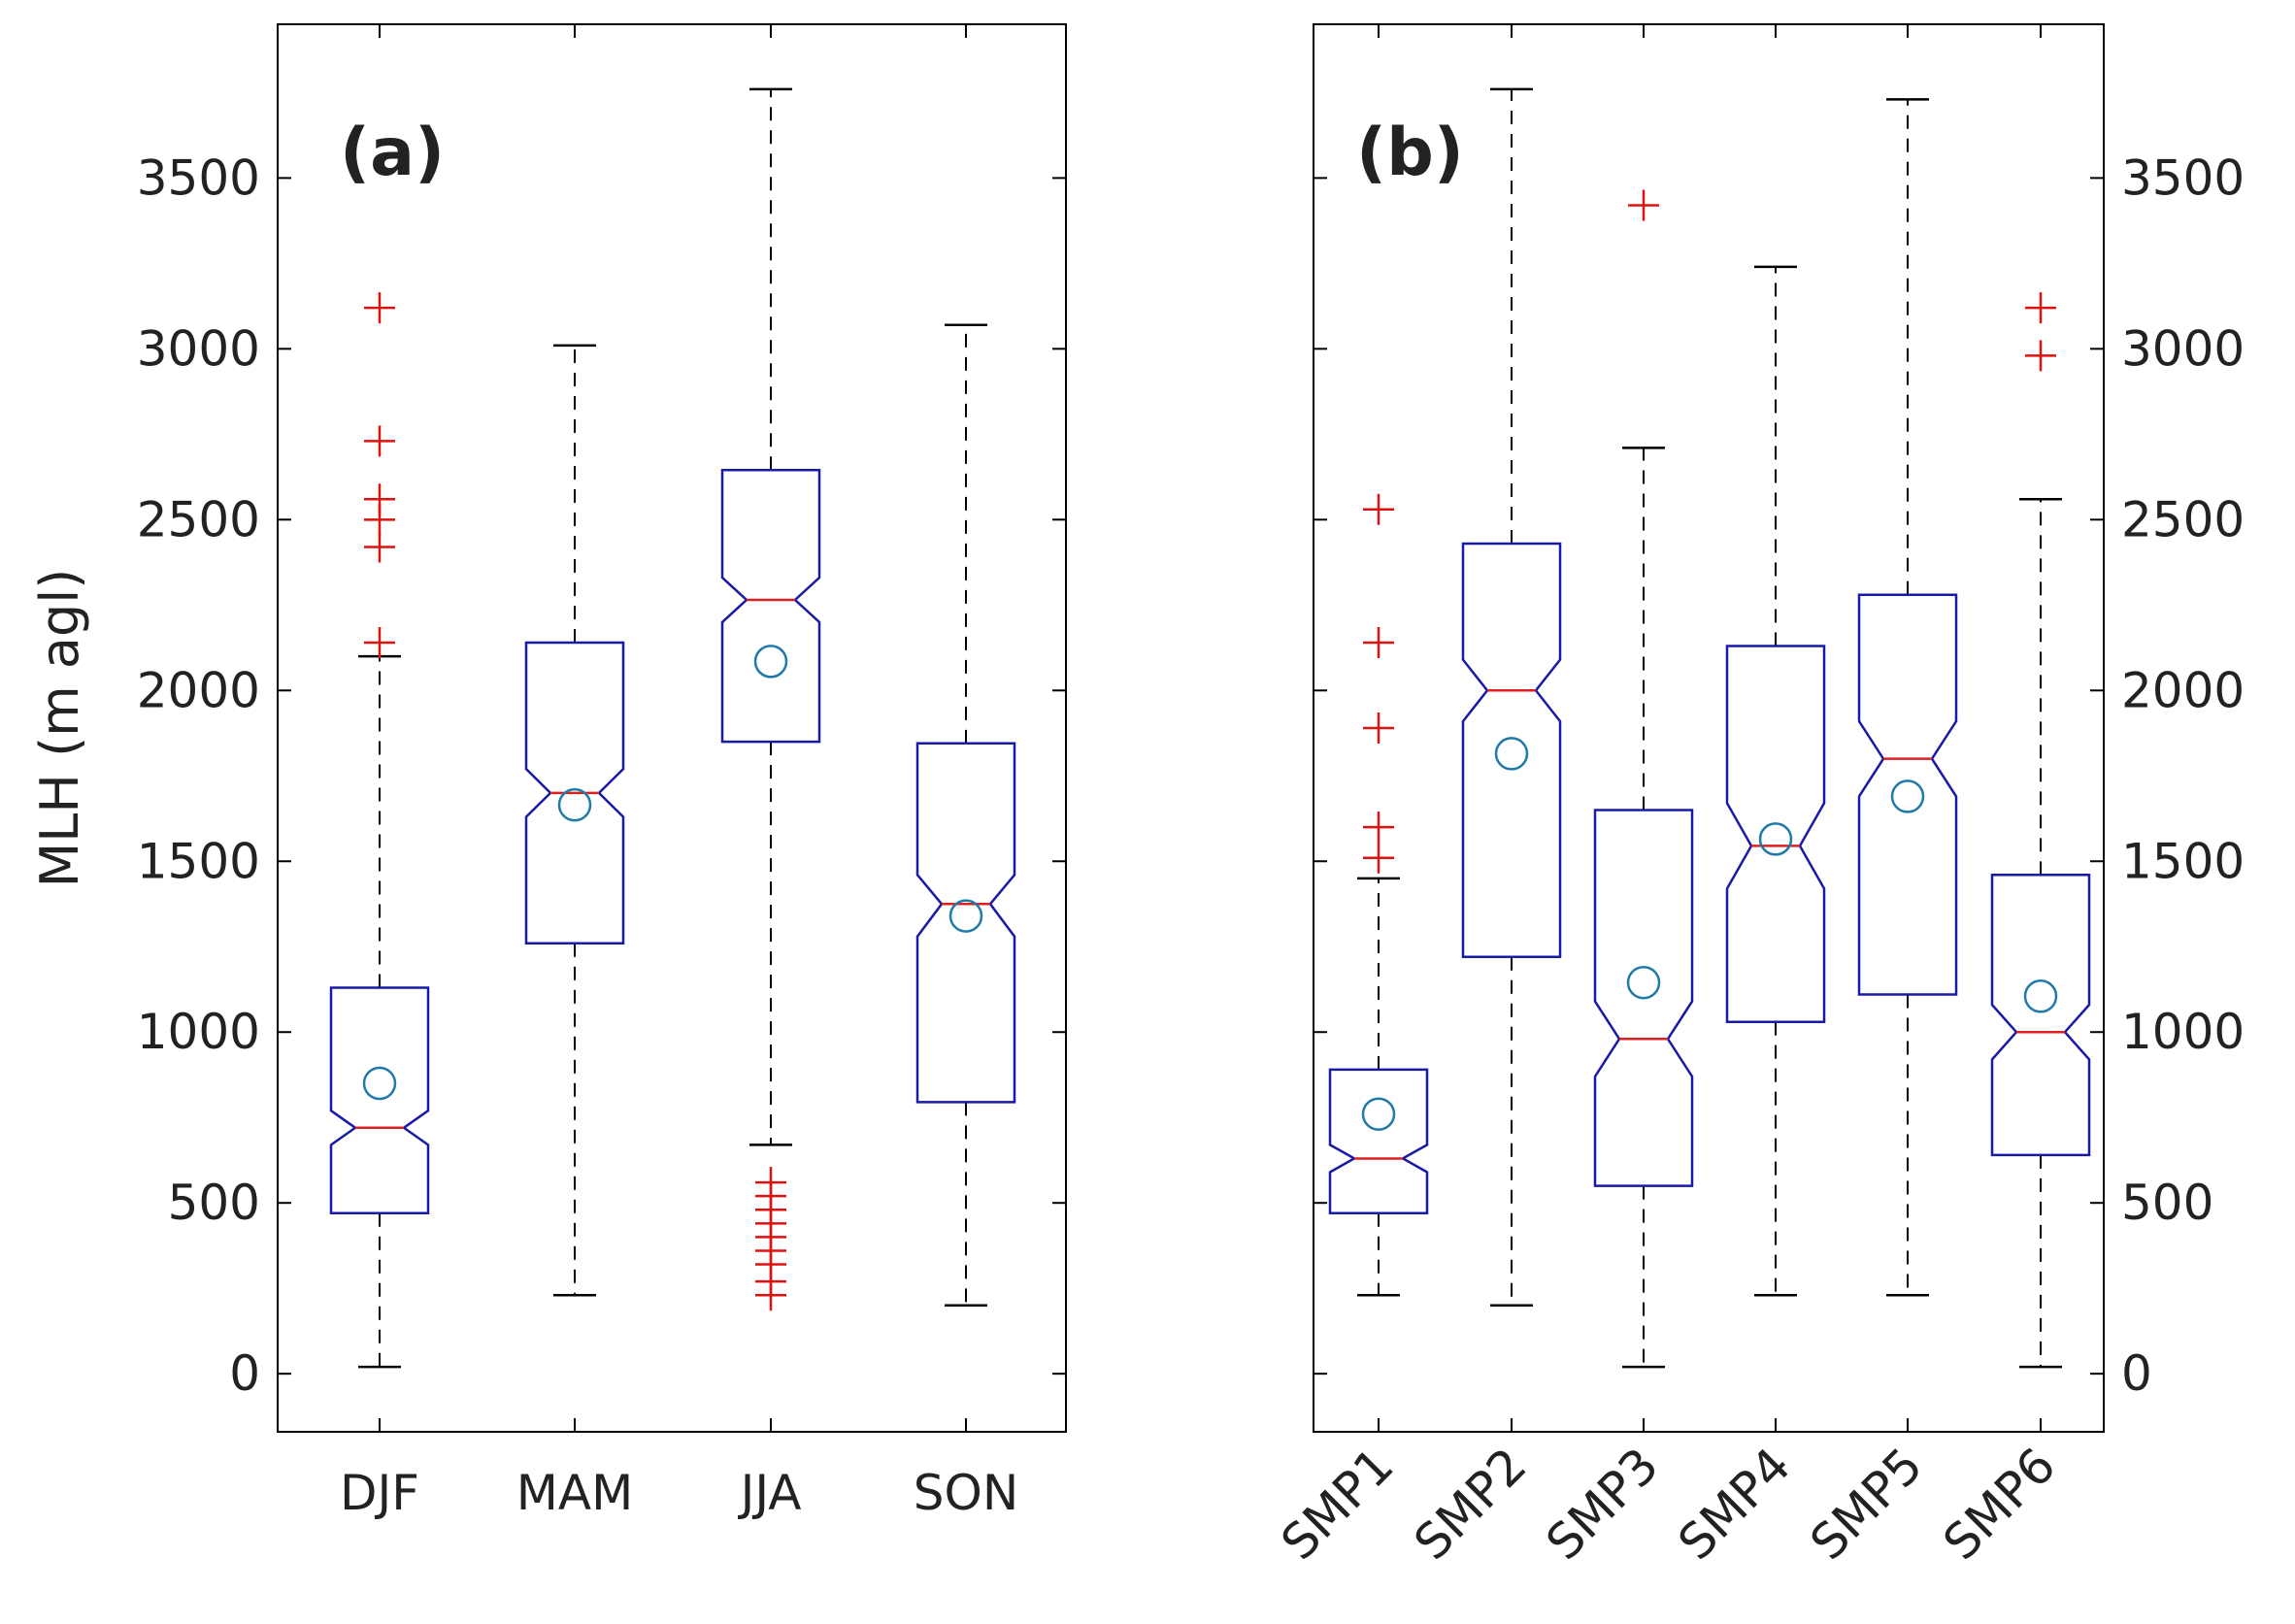  I want to click on box-smp6, so click(2040, 830).